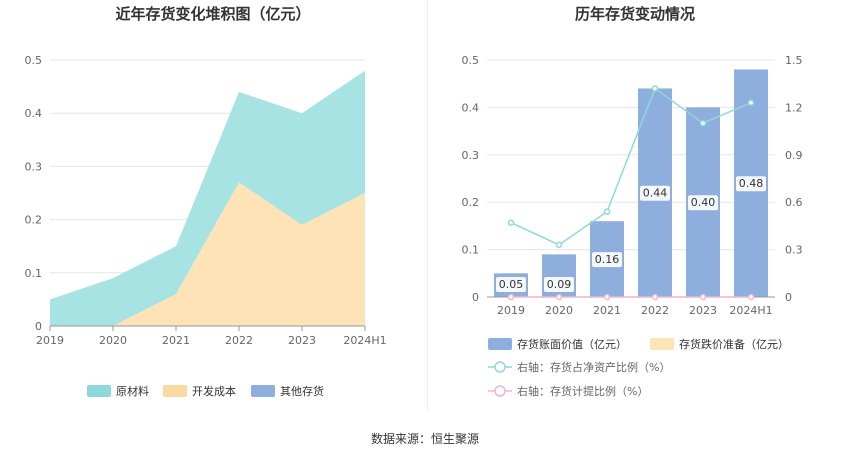  What do you see at coordinates (582, 391) in the screenshot?
I see `legend-label: 右轴：存货计提比例（%）` at bounding box center [582, 391].